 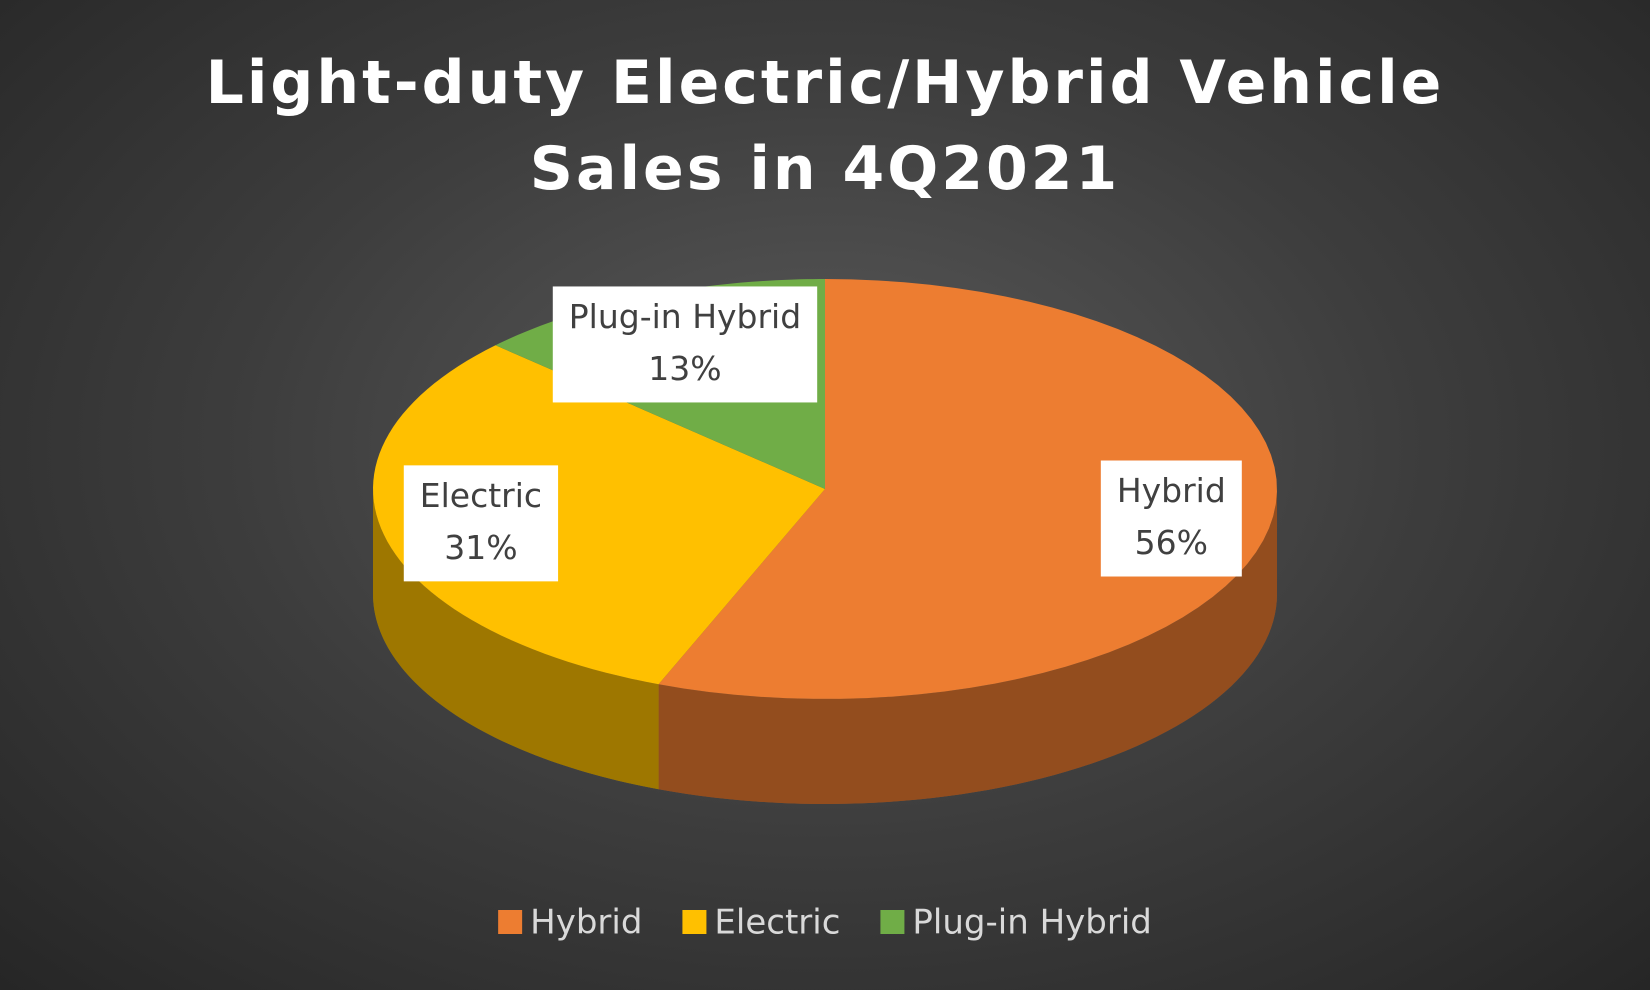 What do you see at coordinates (777, 923) in the screenshot?
I see `legend-label: Electric` at bounding box center [777, 923].